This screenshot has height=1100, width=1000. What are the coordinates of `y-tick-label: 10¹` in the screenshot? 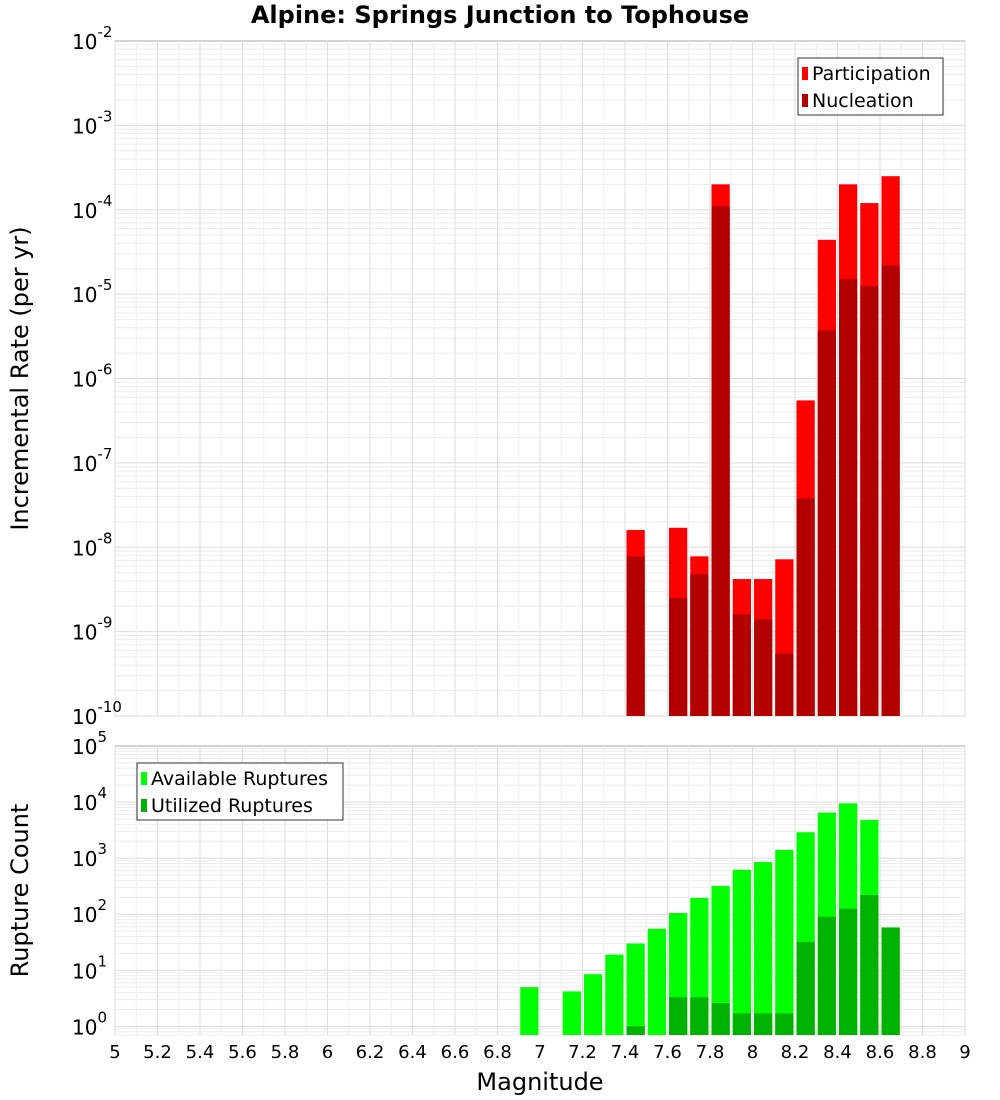 It's located at (89, 967).